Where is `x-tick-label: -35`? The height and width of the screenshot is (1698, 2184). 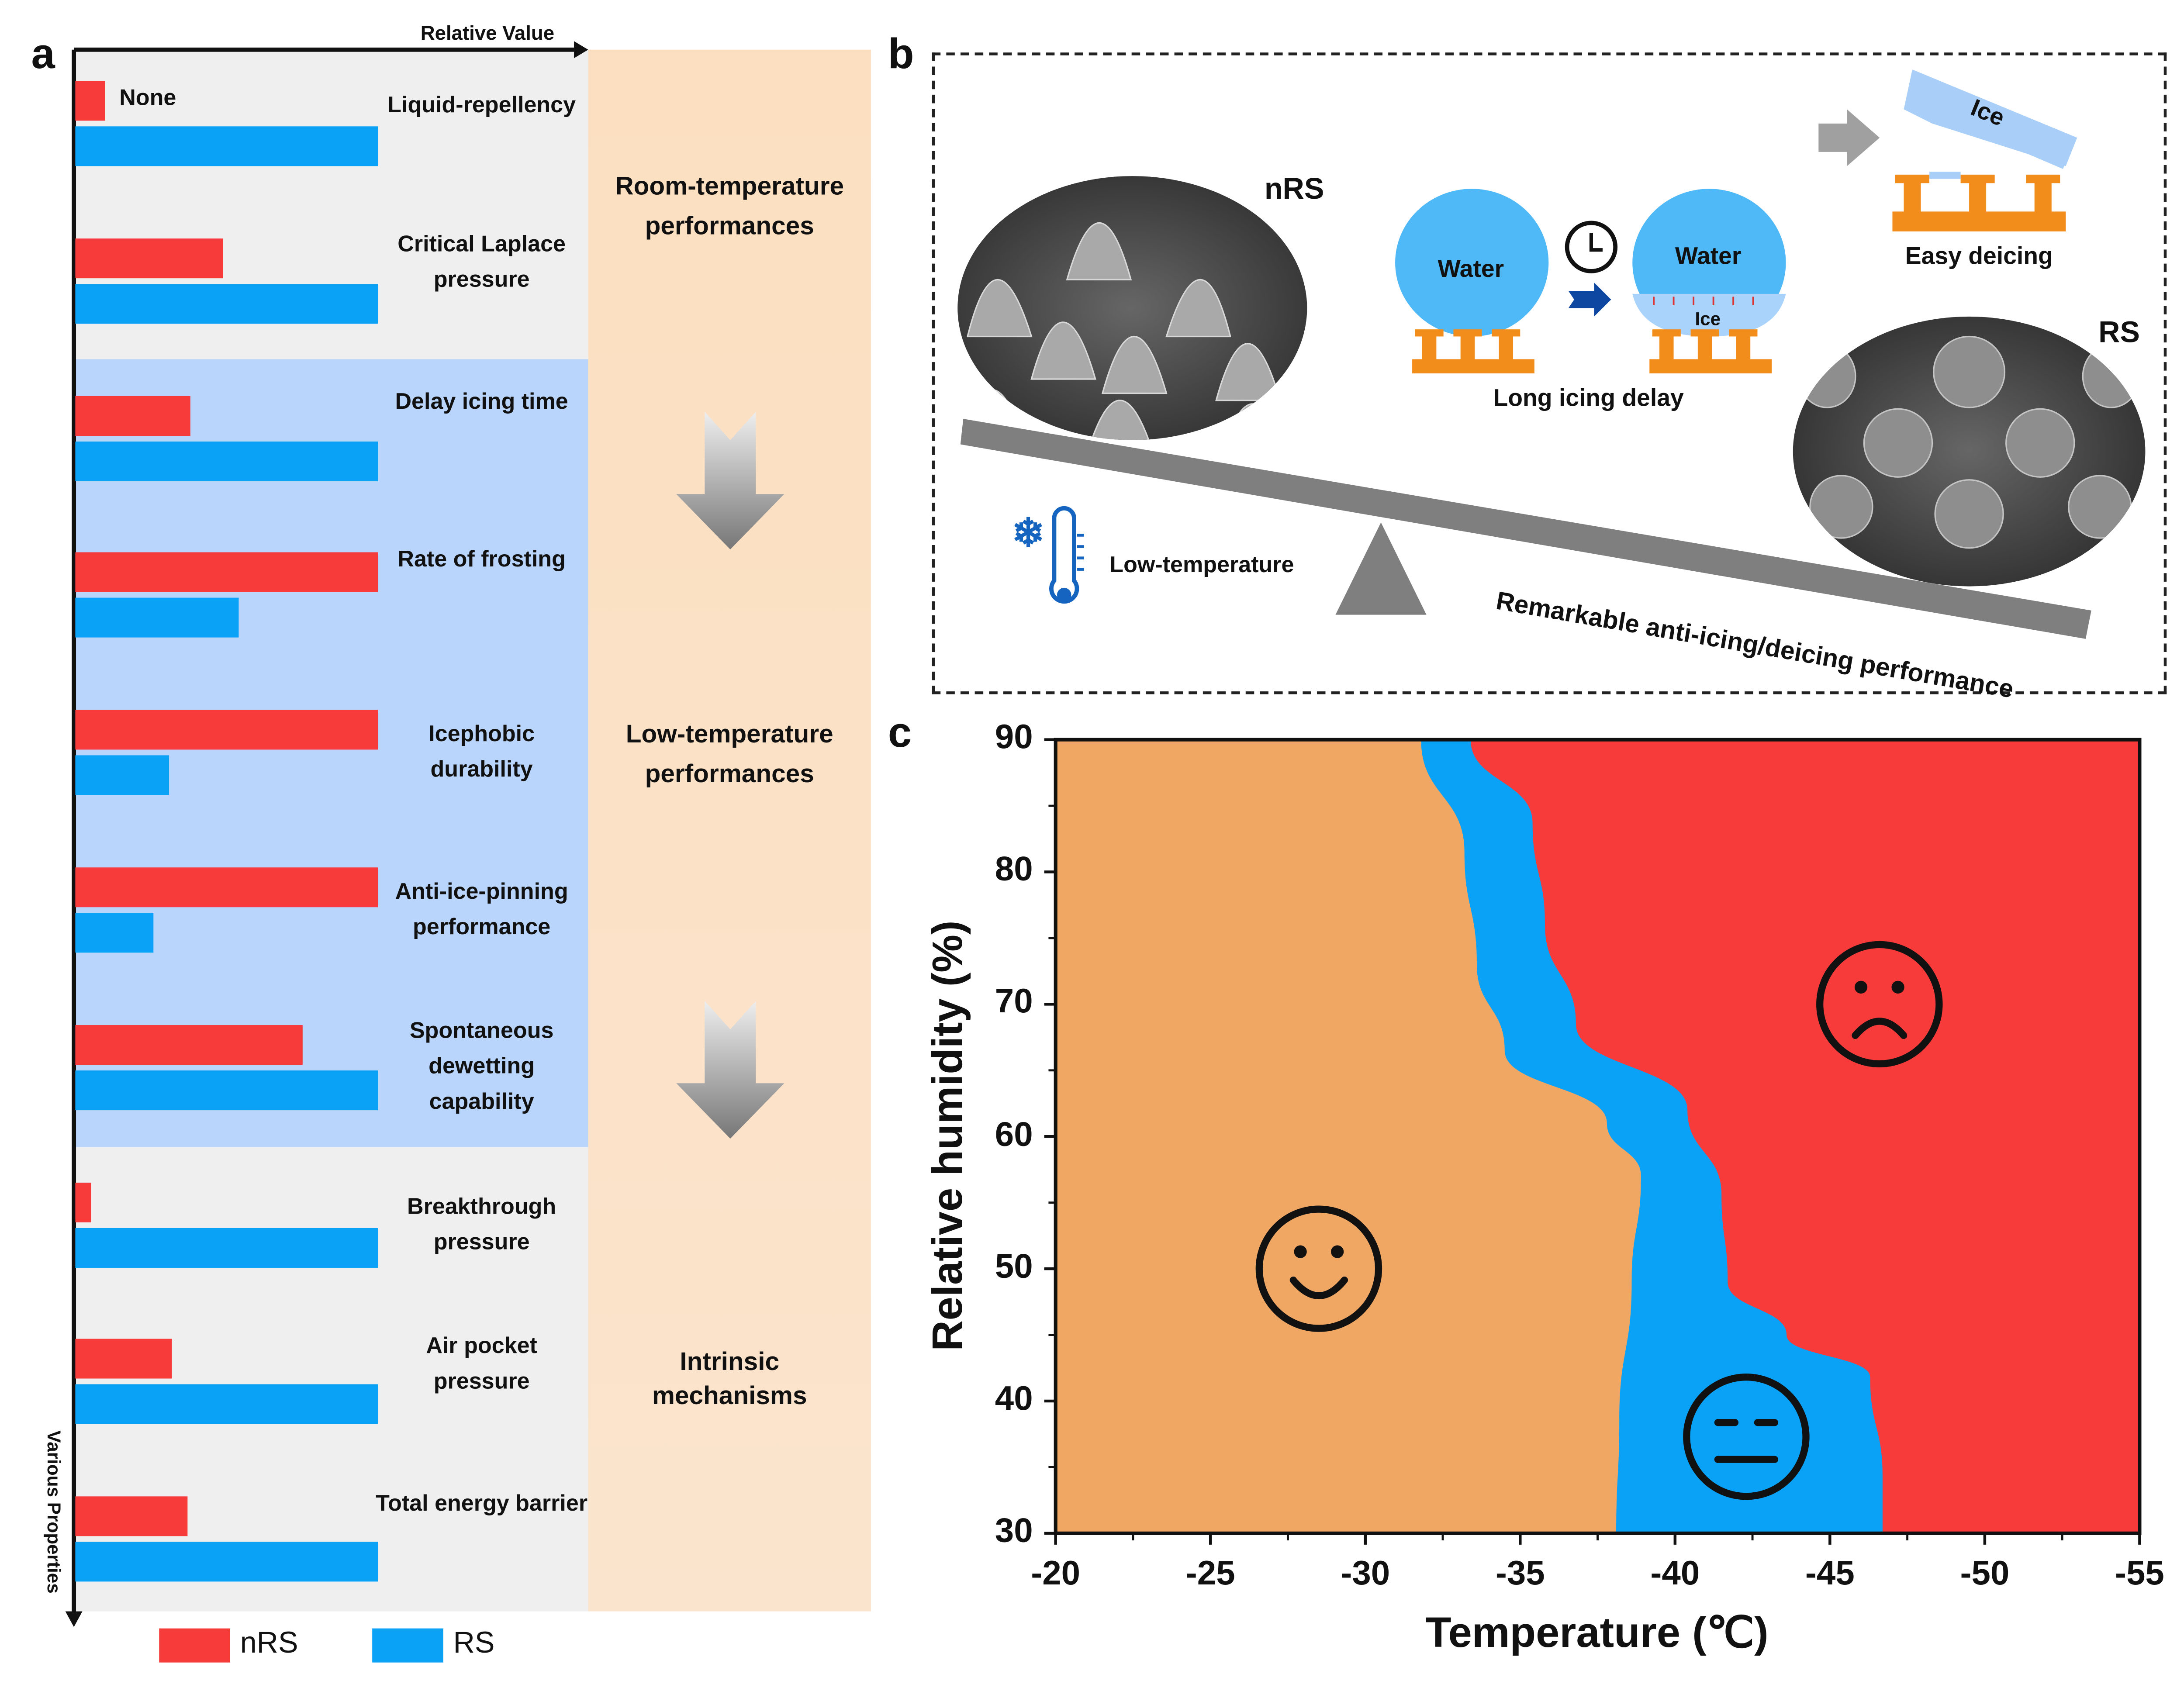 x-tick-label: -35 is located at coordinates (1520, 1573).